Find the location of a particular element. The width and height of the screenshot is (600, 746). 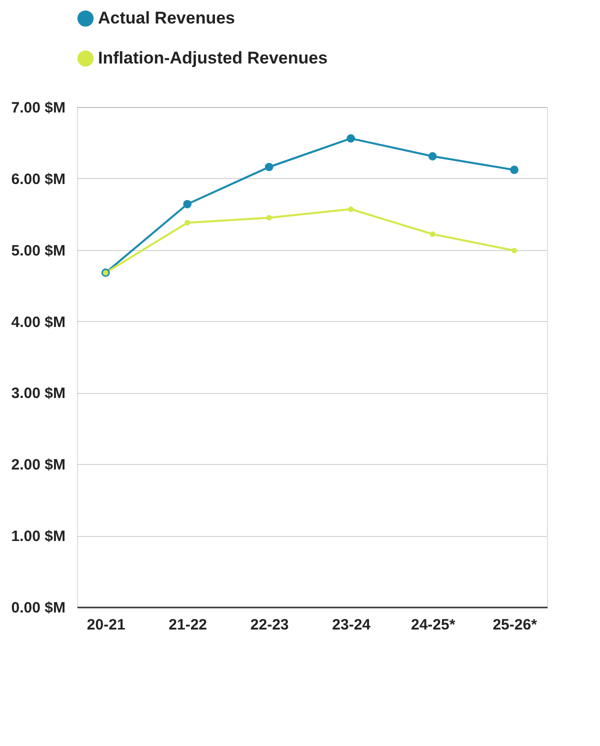

y-tick-label: 1.00 $M is located at coordinates (38, 537).